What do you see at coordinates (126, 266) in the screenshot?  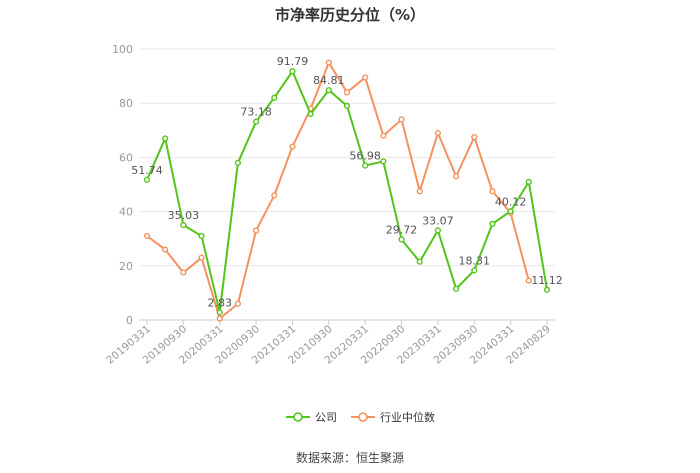 I see `y-tick-label: 20` at bounding box center [126, 266].